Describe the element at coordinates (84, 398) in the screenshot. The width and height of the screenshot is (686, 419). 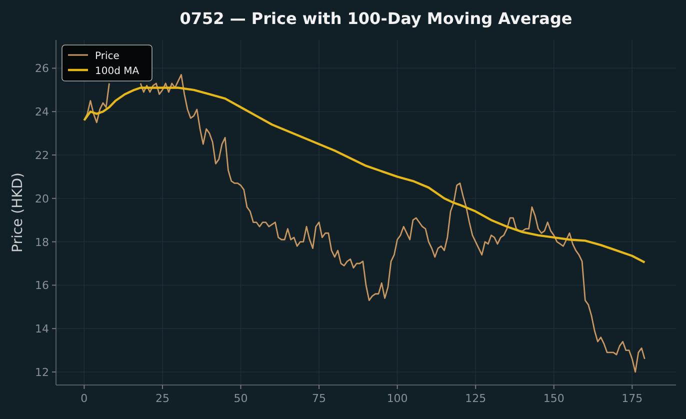
I see `x-tick-label: 0` at that location.